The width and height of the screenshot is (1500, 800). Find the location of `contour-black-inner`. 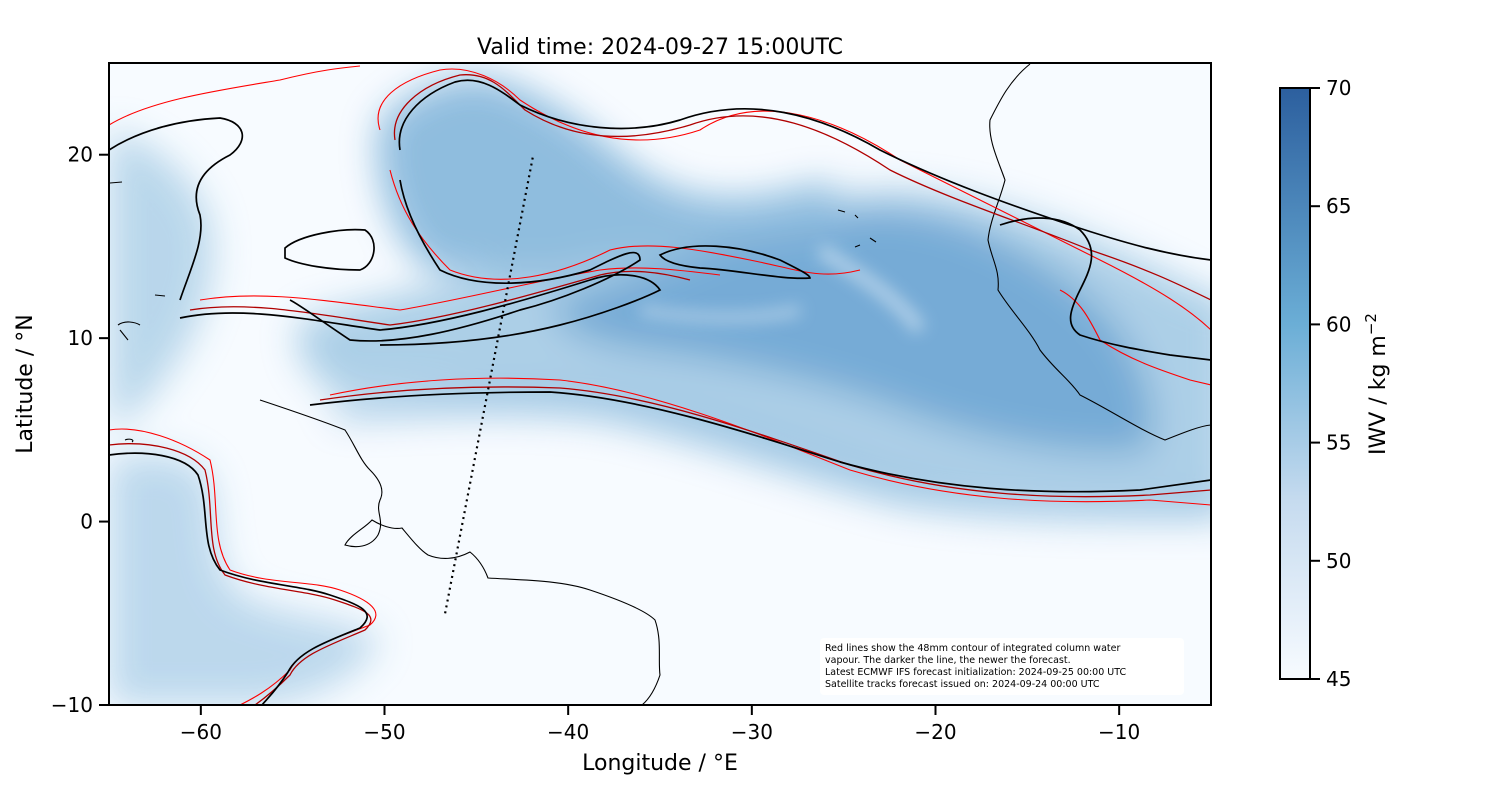

contour-black-inner is located at coordinates (465, 260).